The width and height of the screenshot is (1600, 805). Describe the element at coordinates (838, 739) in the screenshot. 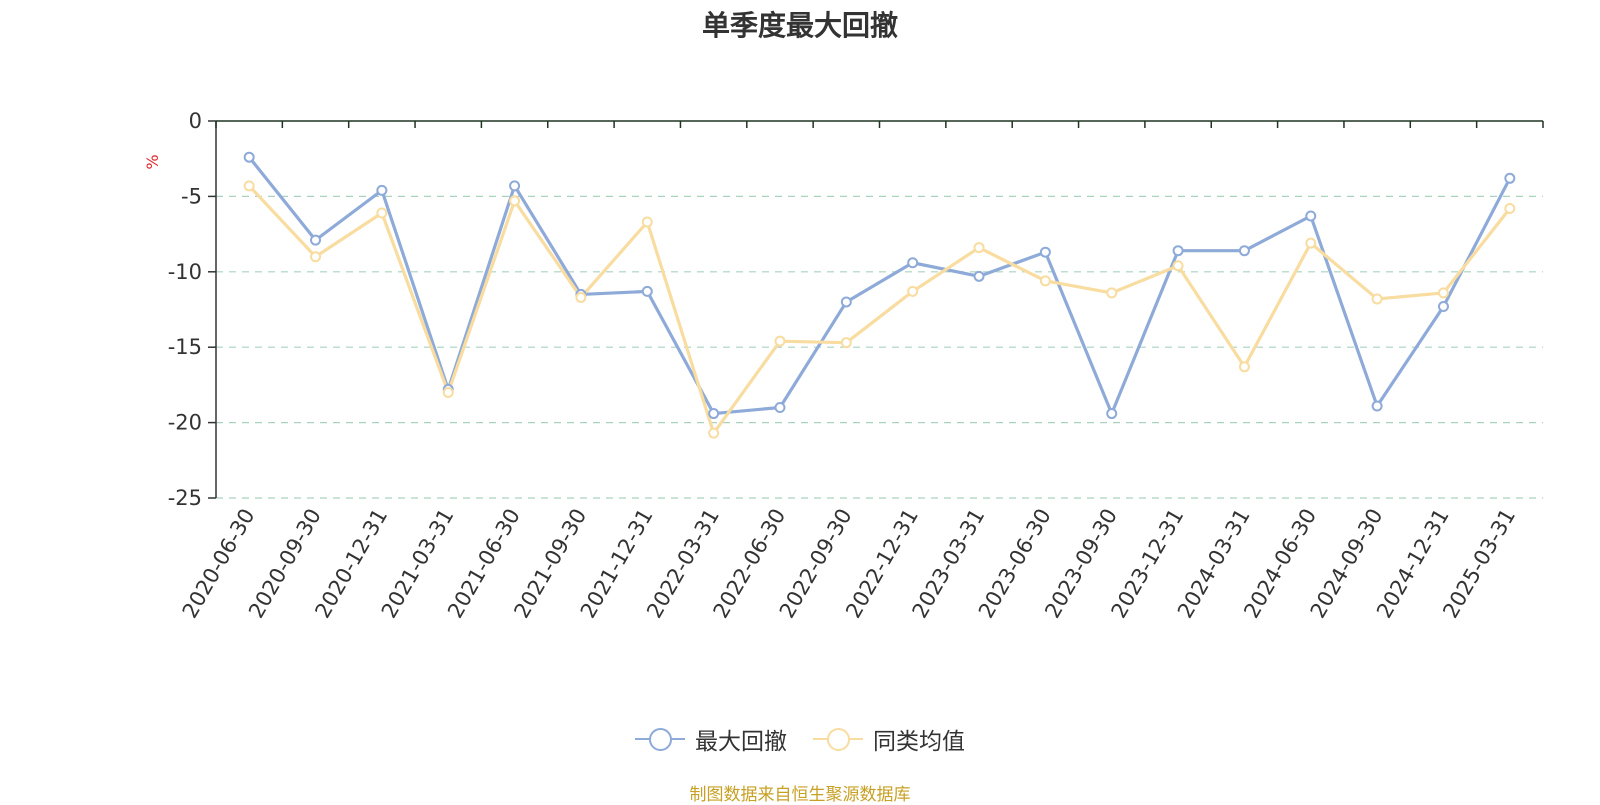

I see `legend-marker-peer-average` at that location.